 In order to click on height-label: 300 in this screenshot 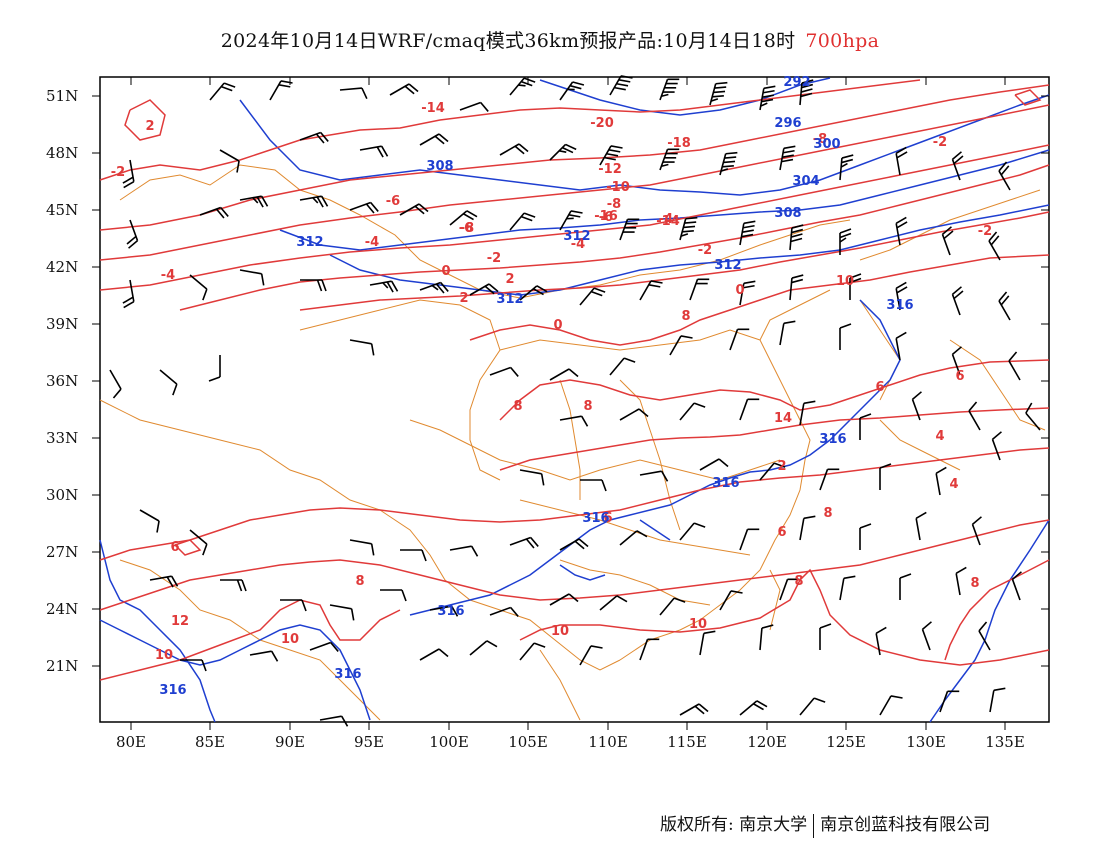, I will do `click(826, 144)`.